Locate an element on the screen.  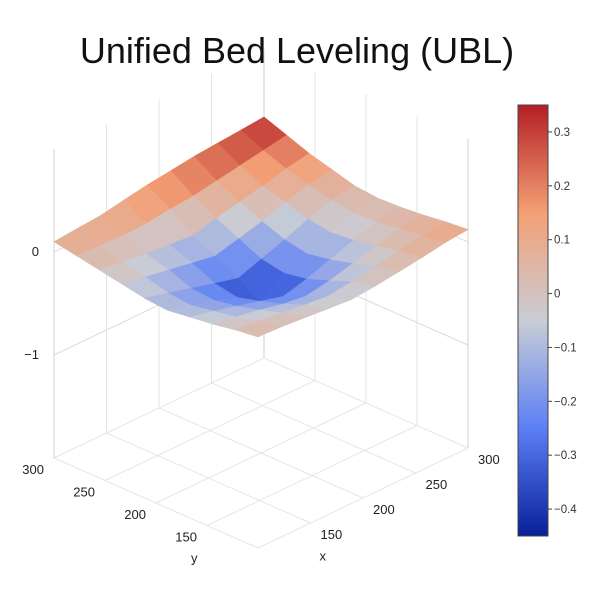
x-tick-label: 200 is located at coordinates (384, 509).